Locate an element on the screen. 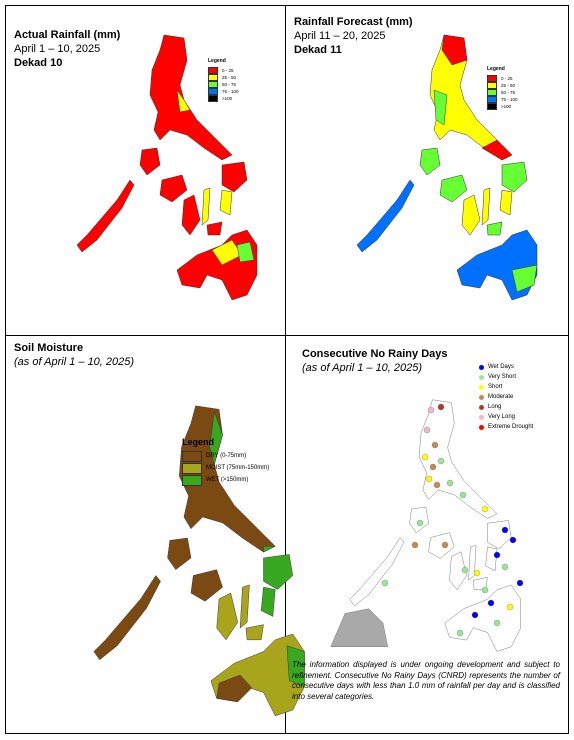 The image size is (574, 740). panel-title: Actual Rainfall (mm) is located at coordinates (67, 35).